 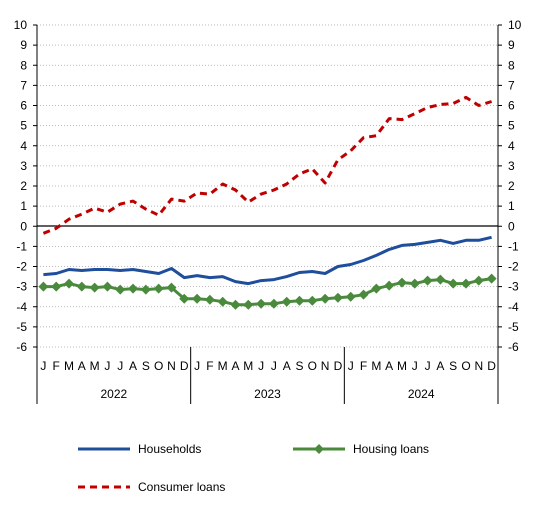 I want to click on y-tick-label-right: 1, so click(x=511, y=206).